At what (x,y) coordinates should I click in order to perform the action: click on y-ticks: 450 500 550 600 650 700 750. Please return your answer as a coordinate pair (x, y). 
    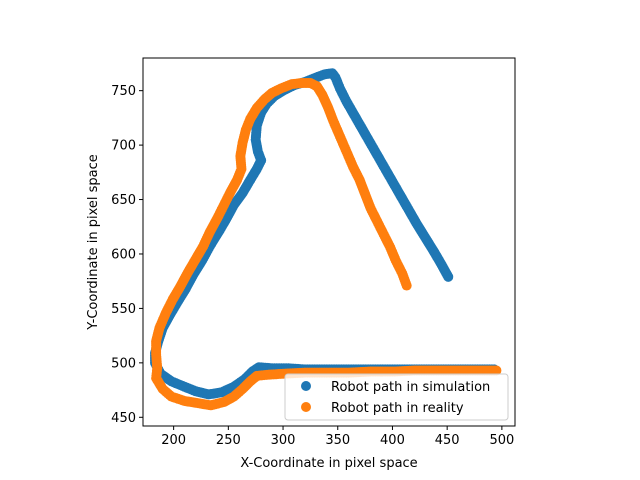
    Looking at the image, I should click on (127, 255).